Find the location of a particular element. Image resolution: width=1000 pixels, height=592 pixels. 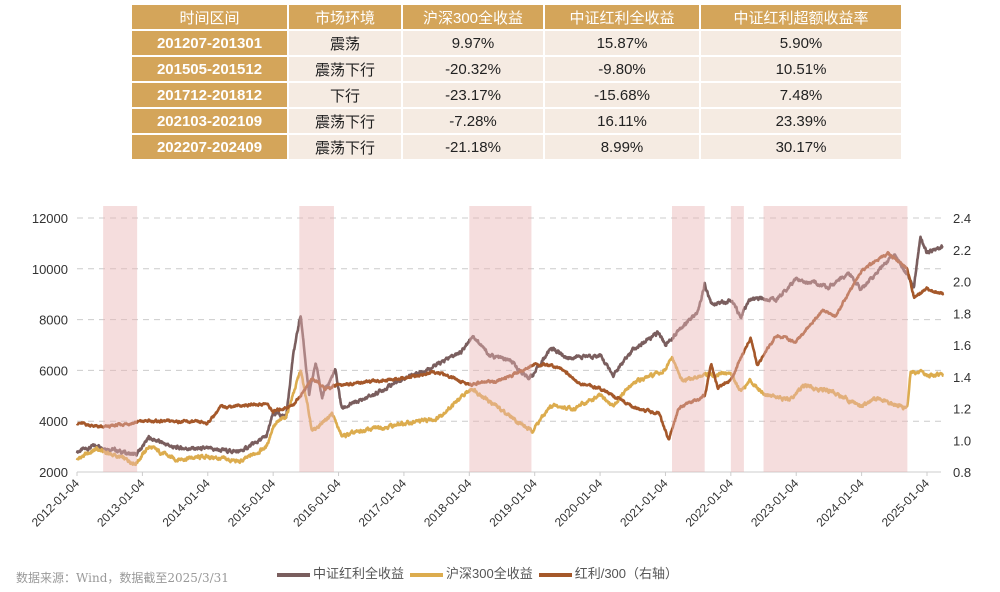

cell-dividend: 16.11% is located at coordinates (622, 121).